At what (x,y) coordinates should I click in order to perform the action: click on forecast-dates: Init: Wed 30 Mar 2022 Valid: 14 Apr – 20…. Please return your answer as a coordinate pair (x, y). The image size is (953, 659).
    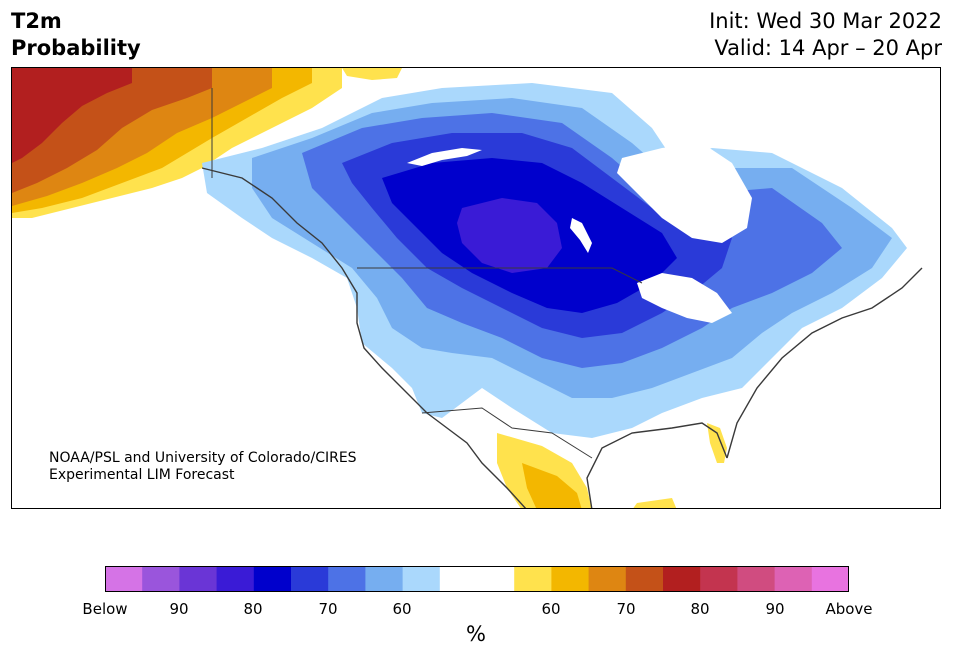
    Looking at the image, I should click on (825, 35).